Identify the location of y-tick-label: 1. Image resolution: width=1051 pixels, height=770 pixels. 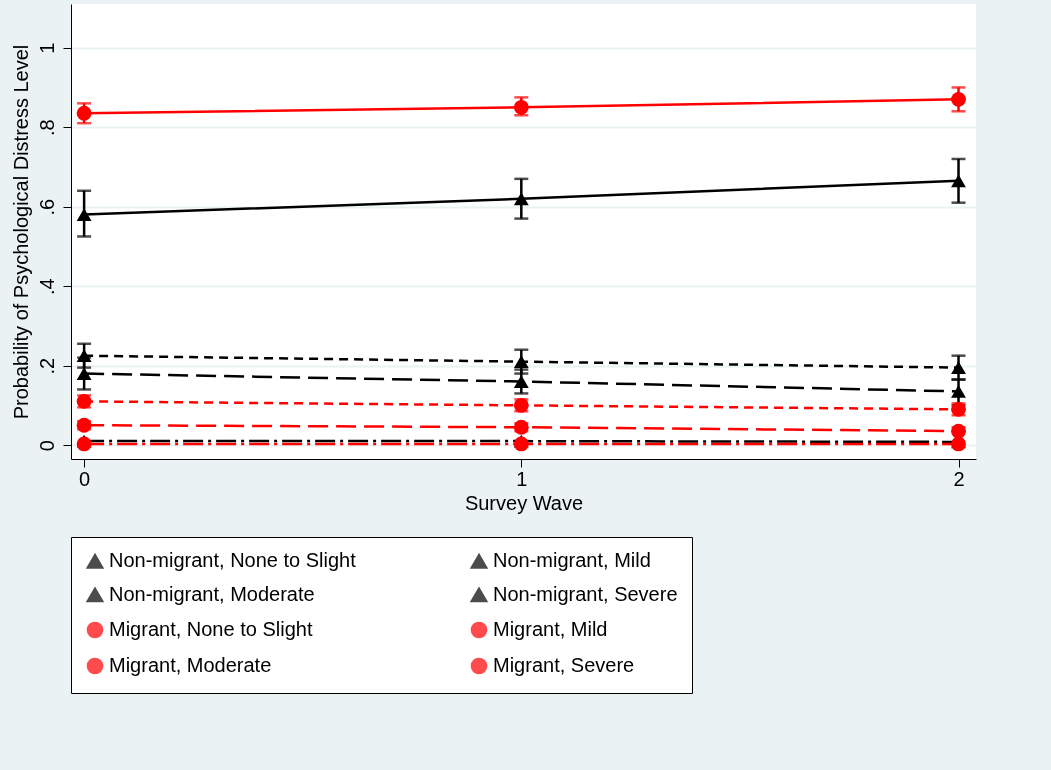
(46, 48).